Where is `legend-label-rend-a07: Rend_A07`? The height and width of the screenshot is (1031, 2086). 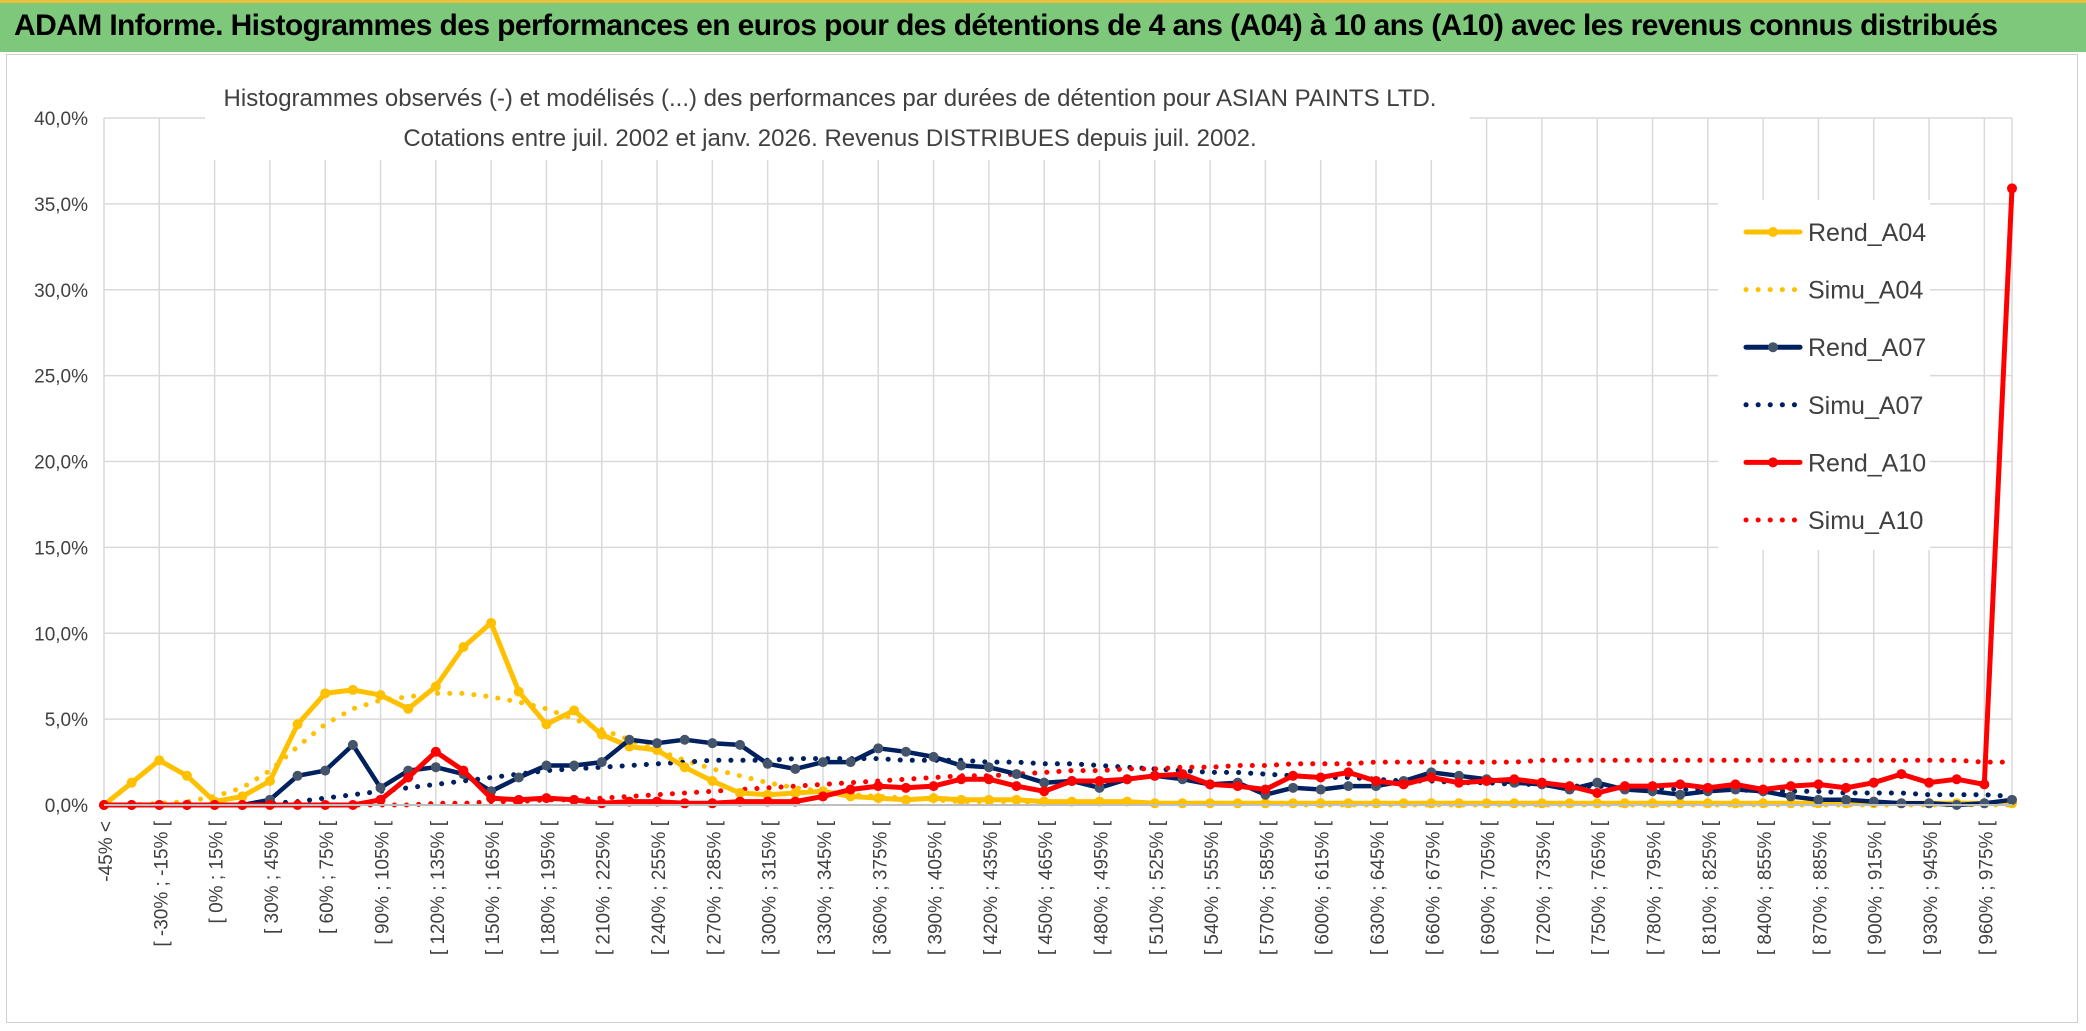
legend-label-rend-a07: Rend_A07 is located at coordinates (1867, 348).